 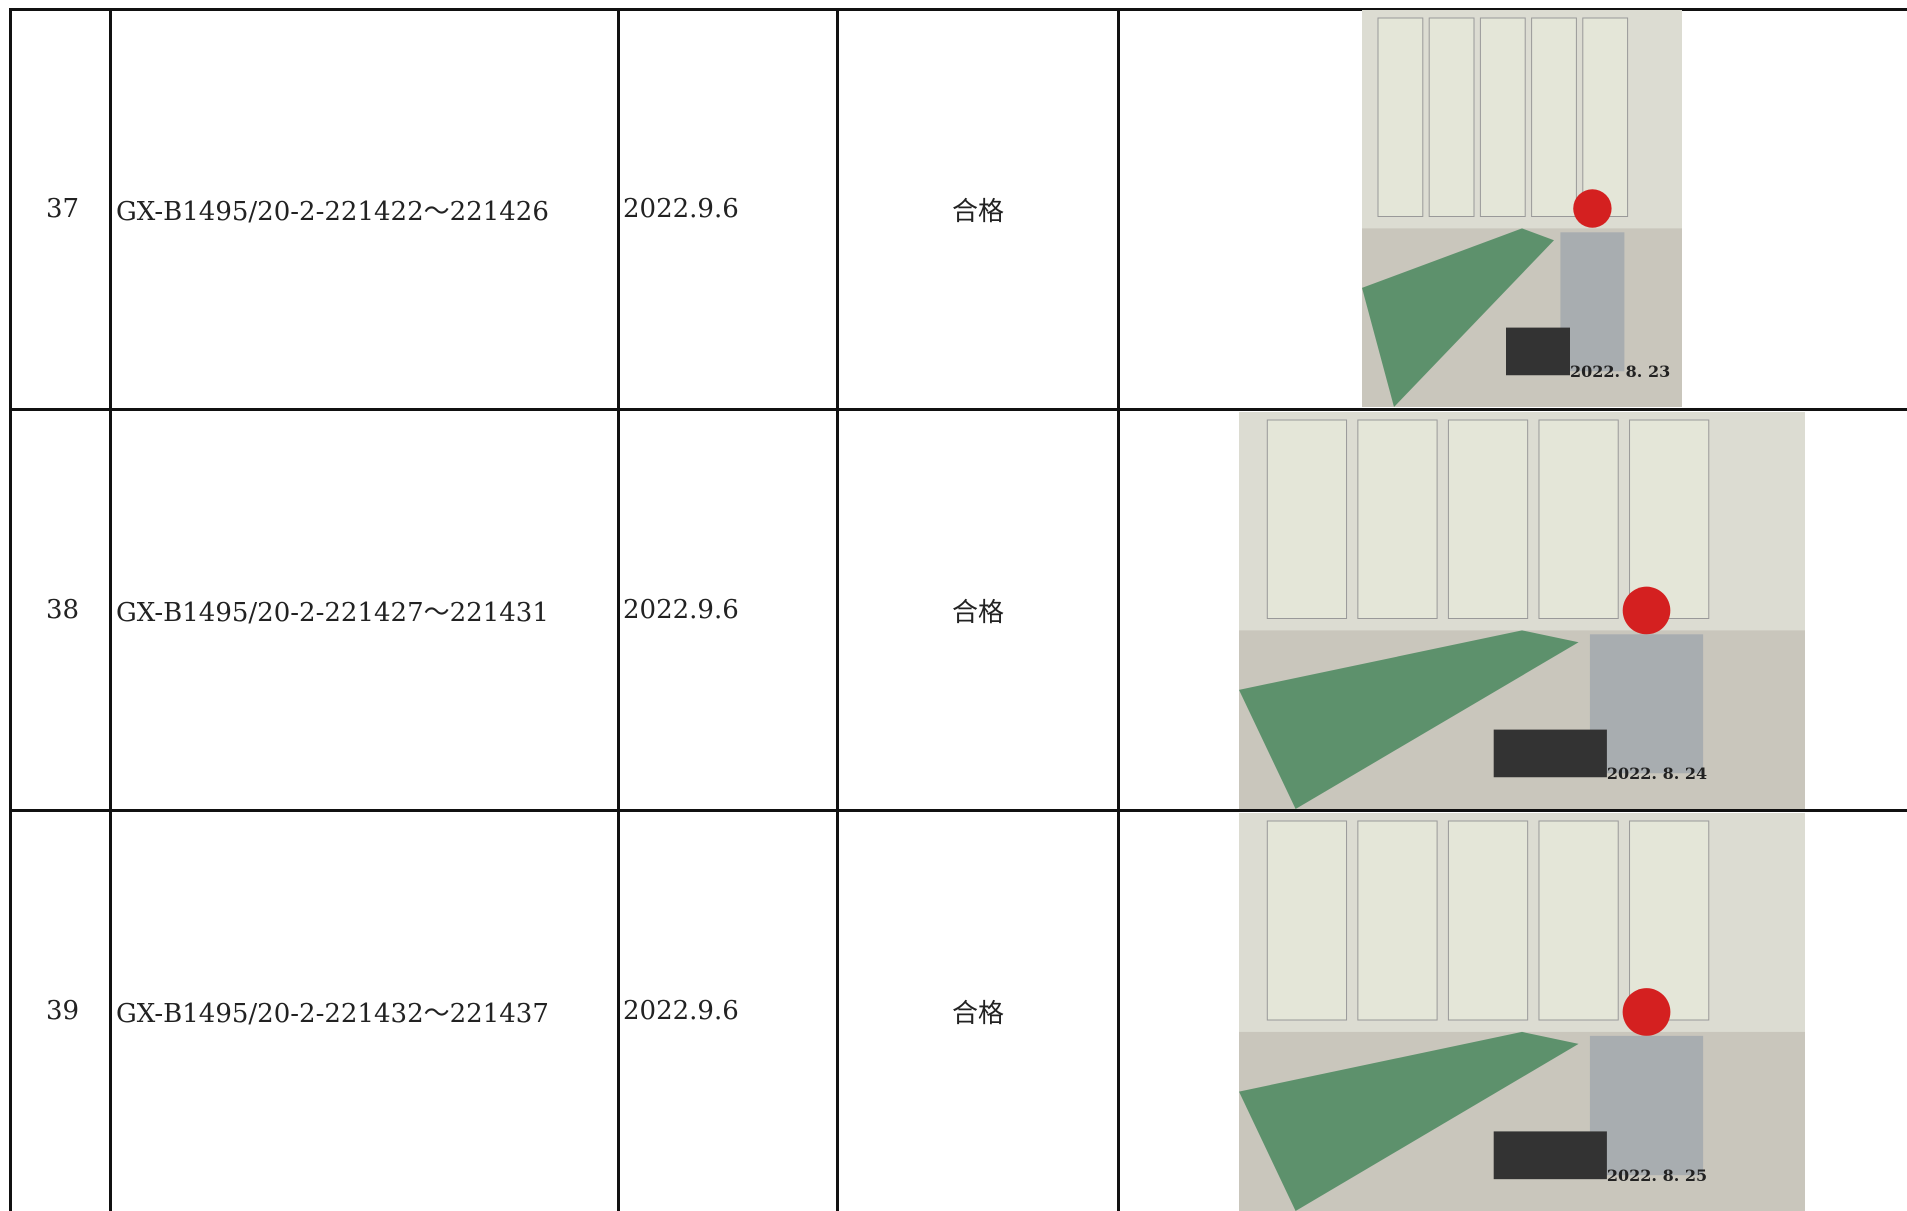 What do you see at coordinates (1657, 773) in the screenshot?
I see `photo-stamp: 2022. 8. 24` at bounding box center [1657, 773].